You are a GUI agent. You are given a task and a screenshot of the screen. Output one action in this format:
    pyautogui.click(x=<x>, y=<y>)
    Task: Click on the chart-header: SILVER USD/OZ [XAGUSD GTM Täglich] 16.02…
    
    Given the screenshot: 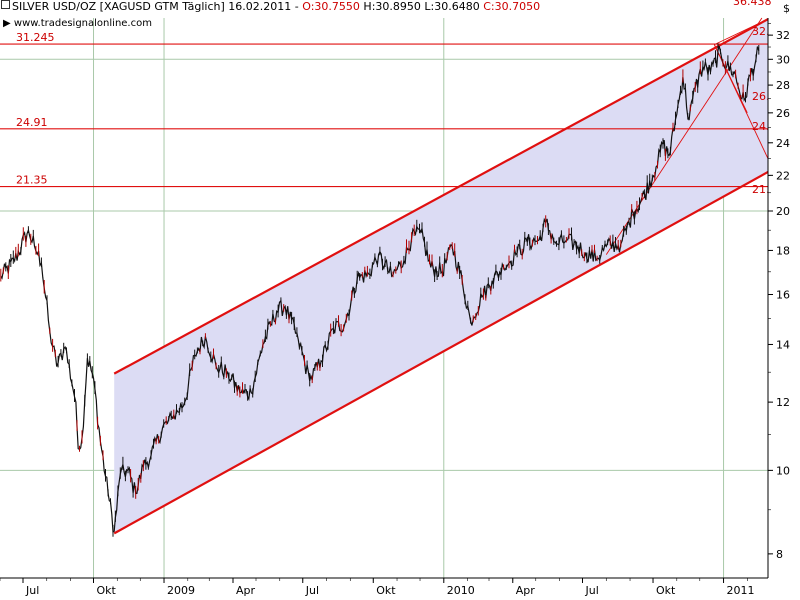 What is the action you would take?
    pyautogui.click(x=270, y=6)
    